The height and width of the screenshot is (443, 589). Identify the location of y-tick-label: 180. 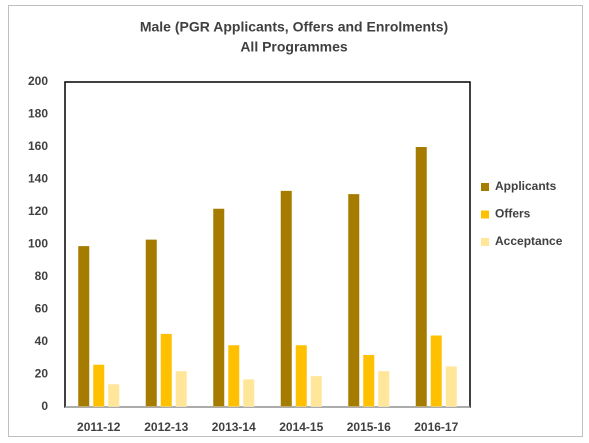
(38, 114).